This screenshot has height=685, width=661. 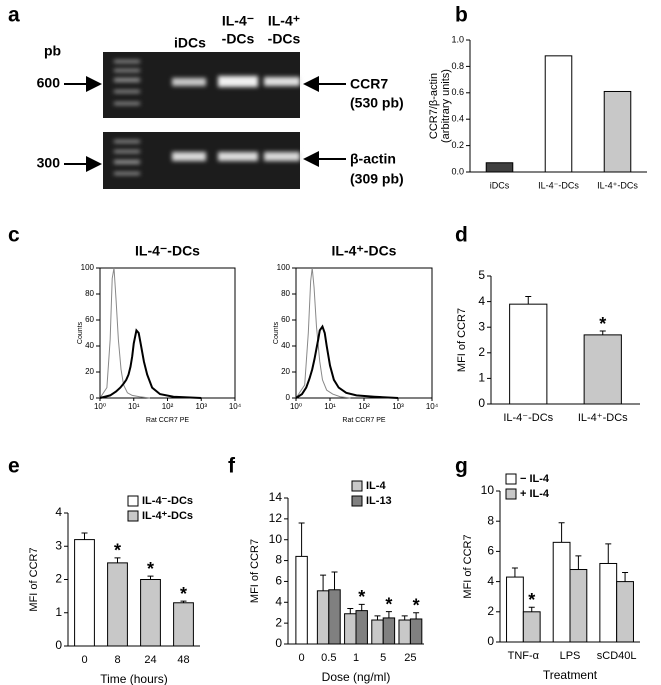 What do you see at coordinates (457, 171) in the screenshot?
I see `y-tick-label: 0.0` at bounding box center [457, 171].